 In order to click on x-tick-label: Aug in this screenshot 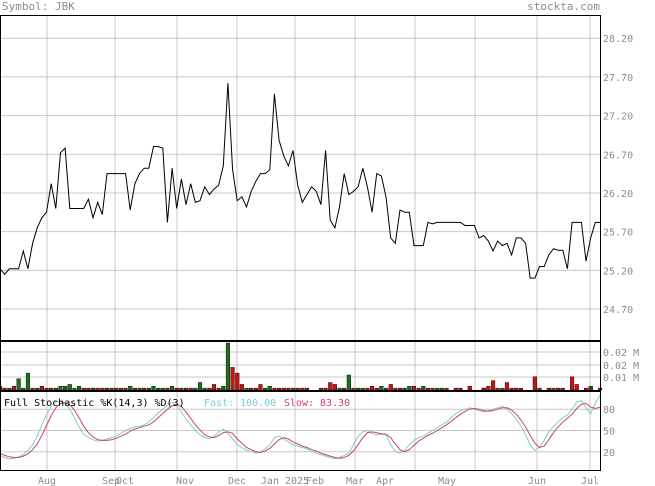, I will do `click(47, 481)`.